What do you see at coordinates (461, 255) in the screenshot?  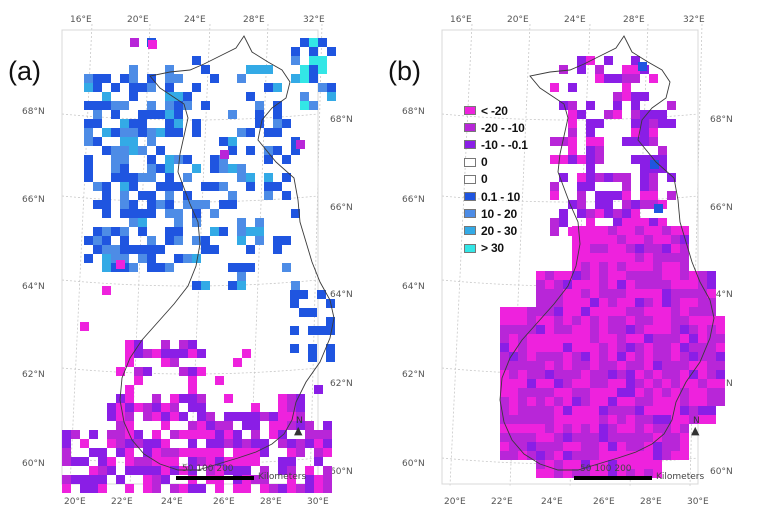 I see `graticule-line` at bounding box center [461, 255].